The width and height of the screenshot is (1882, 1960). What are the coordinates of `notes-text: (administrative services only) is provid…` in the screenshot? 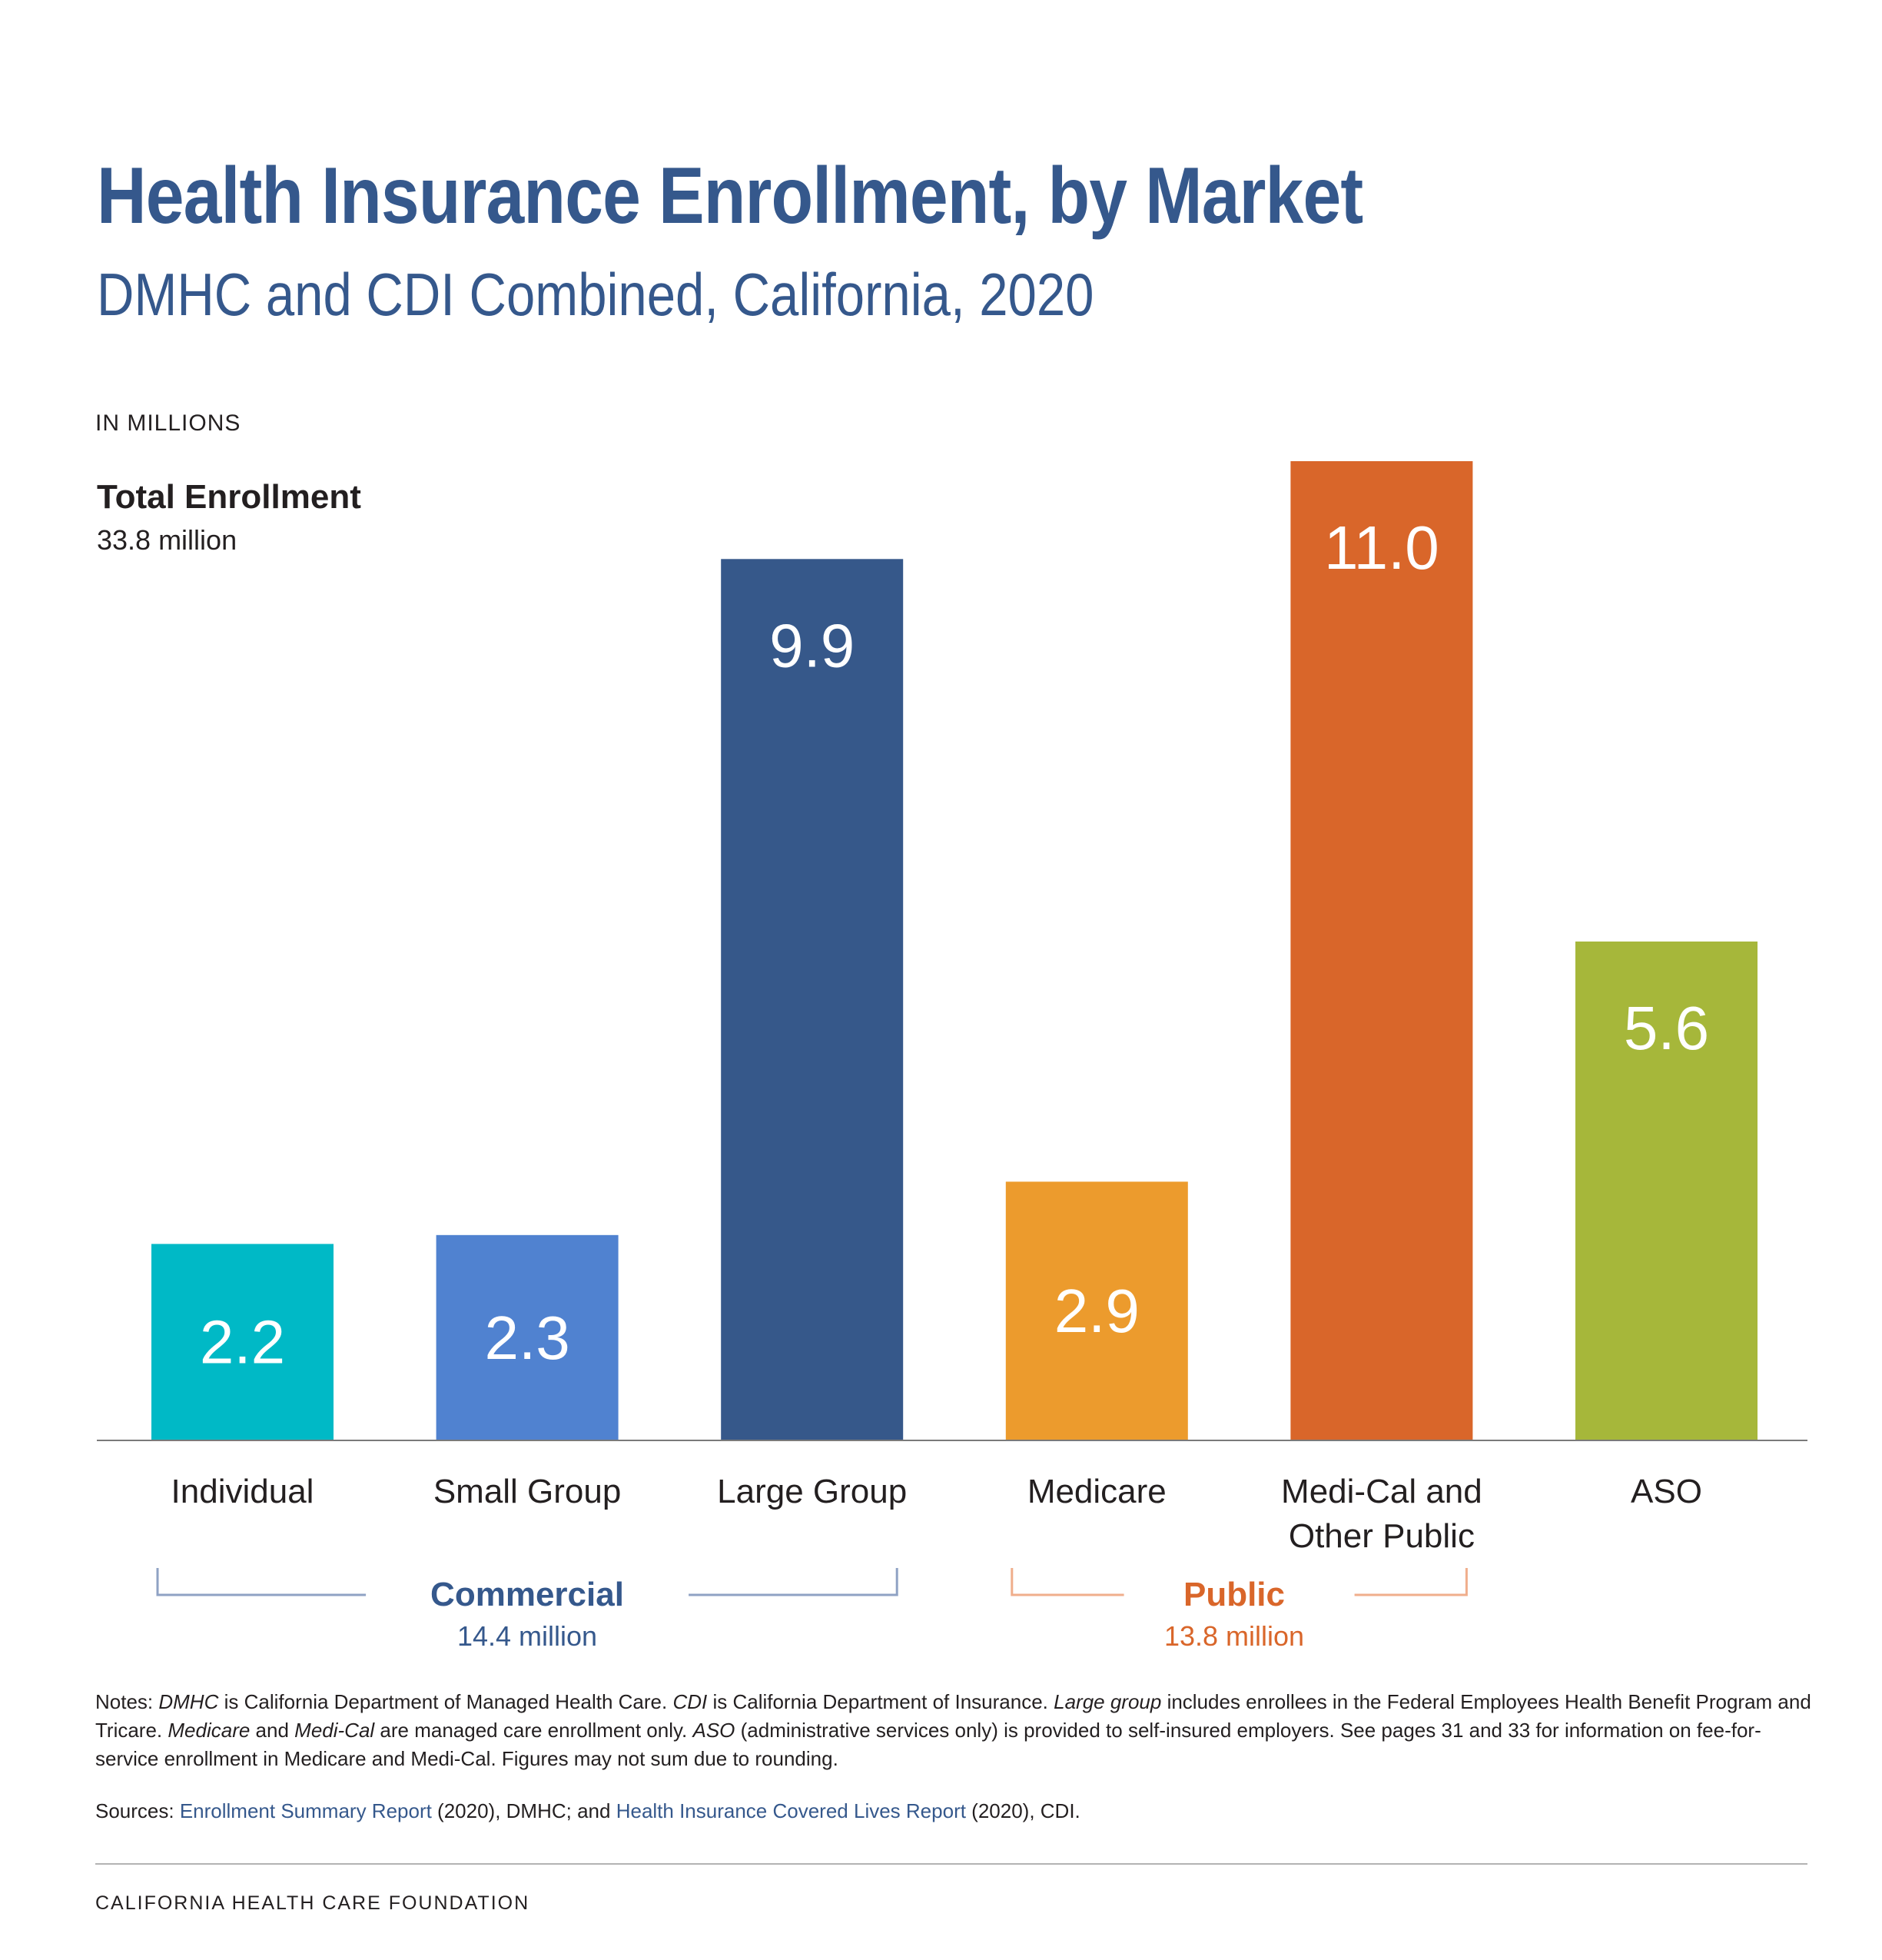 It's located at (928, 1745).